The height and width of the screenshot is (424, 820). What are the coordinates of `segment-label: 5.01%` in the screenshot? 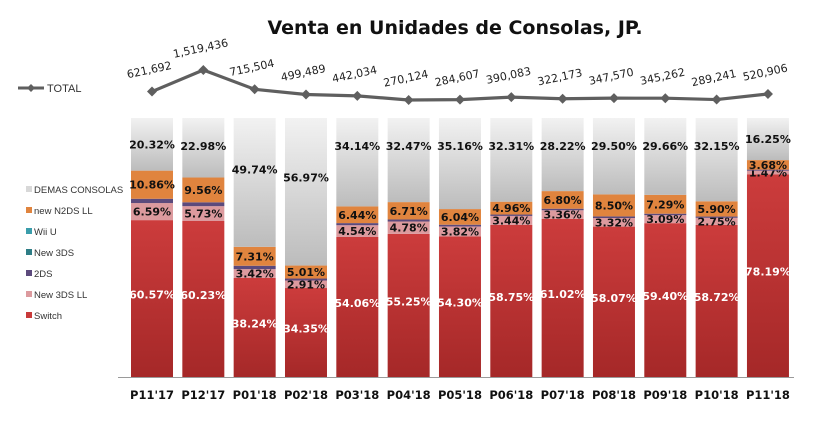 It's located at (306, 272).